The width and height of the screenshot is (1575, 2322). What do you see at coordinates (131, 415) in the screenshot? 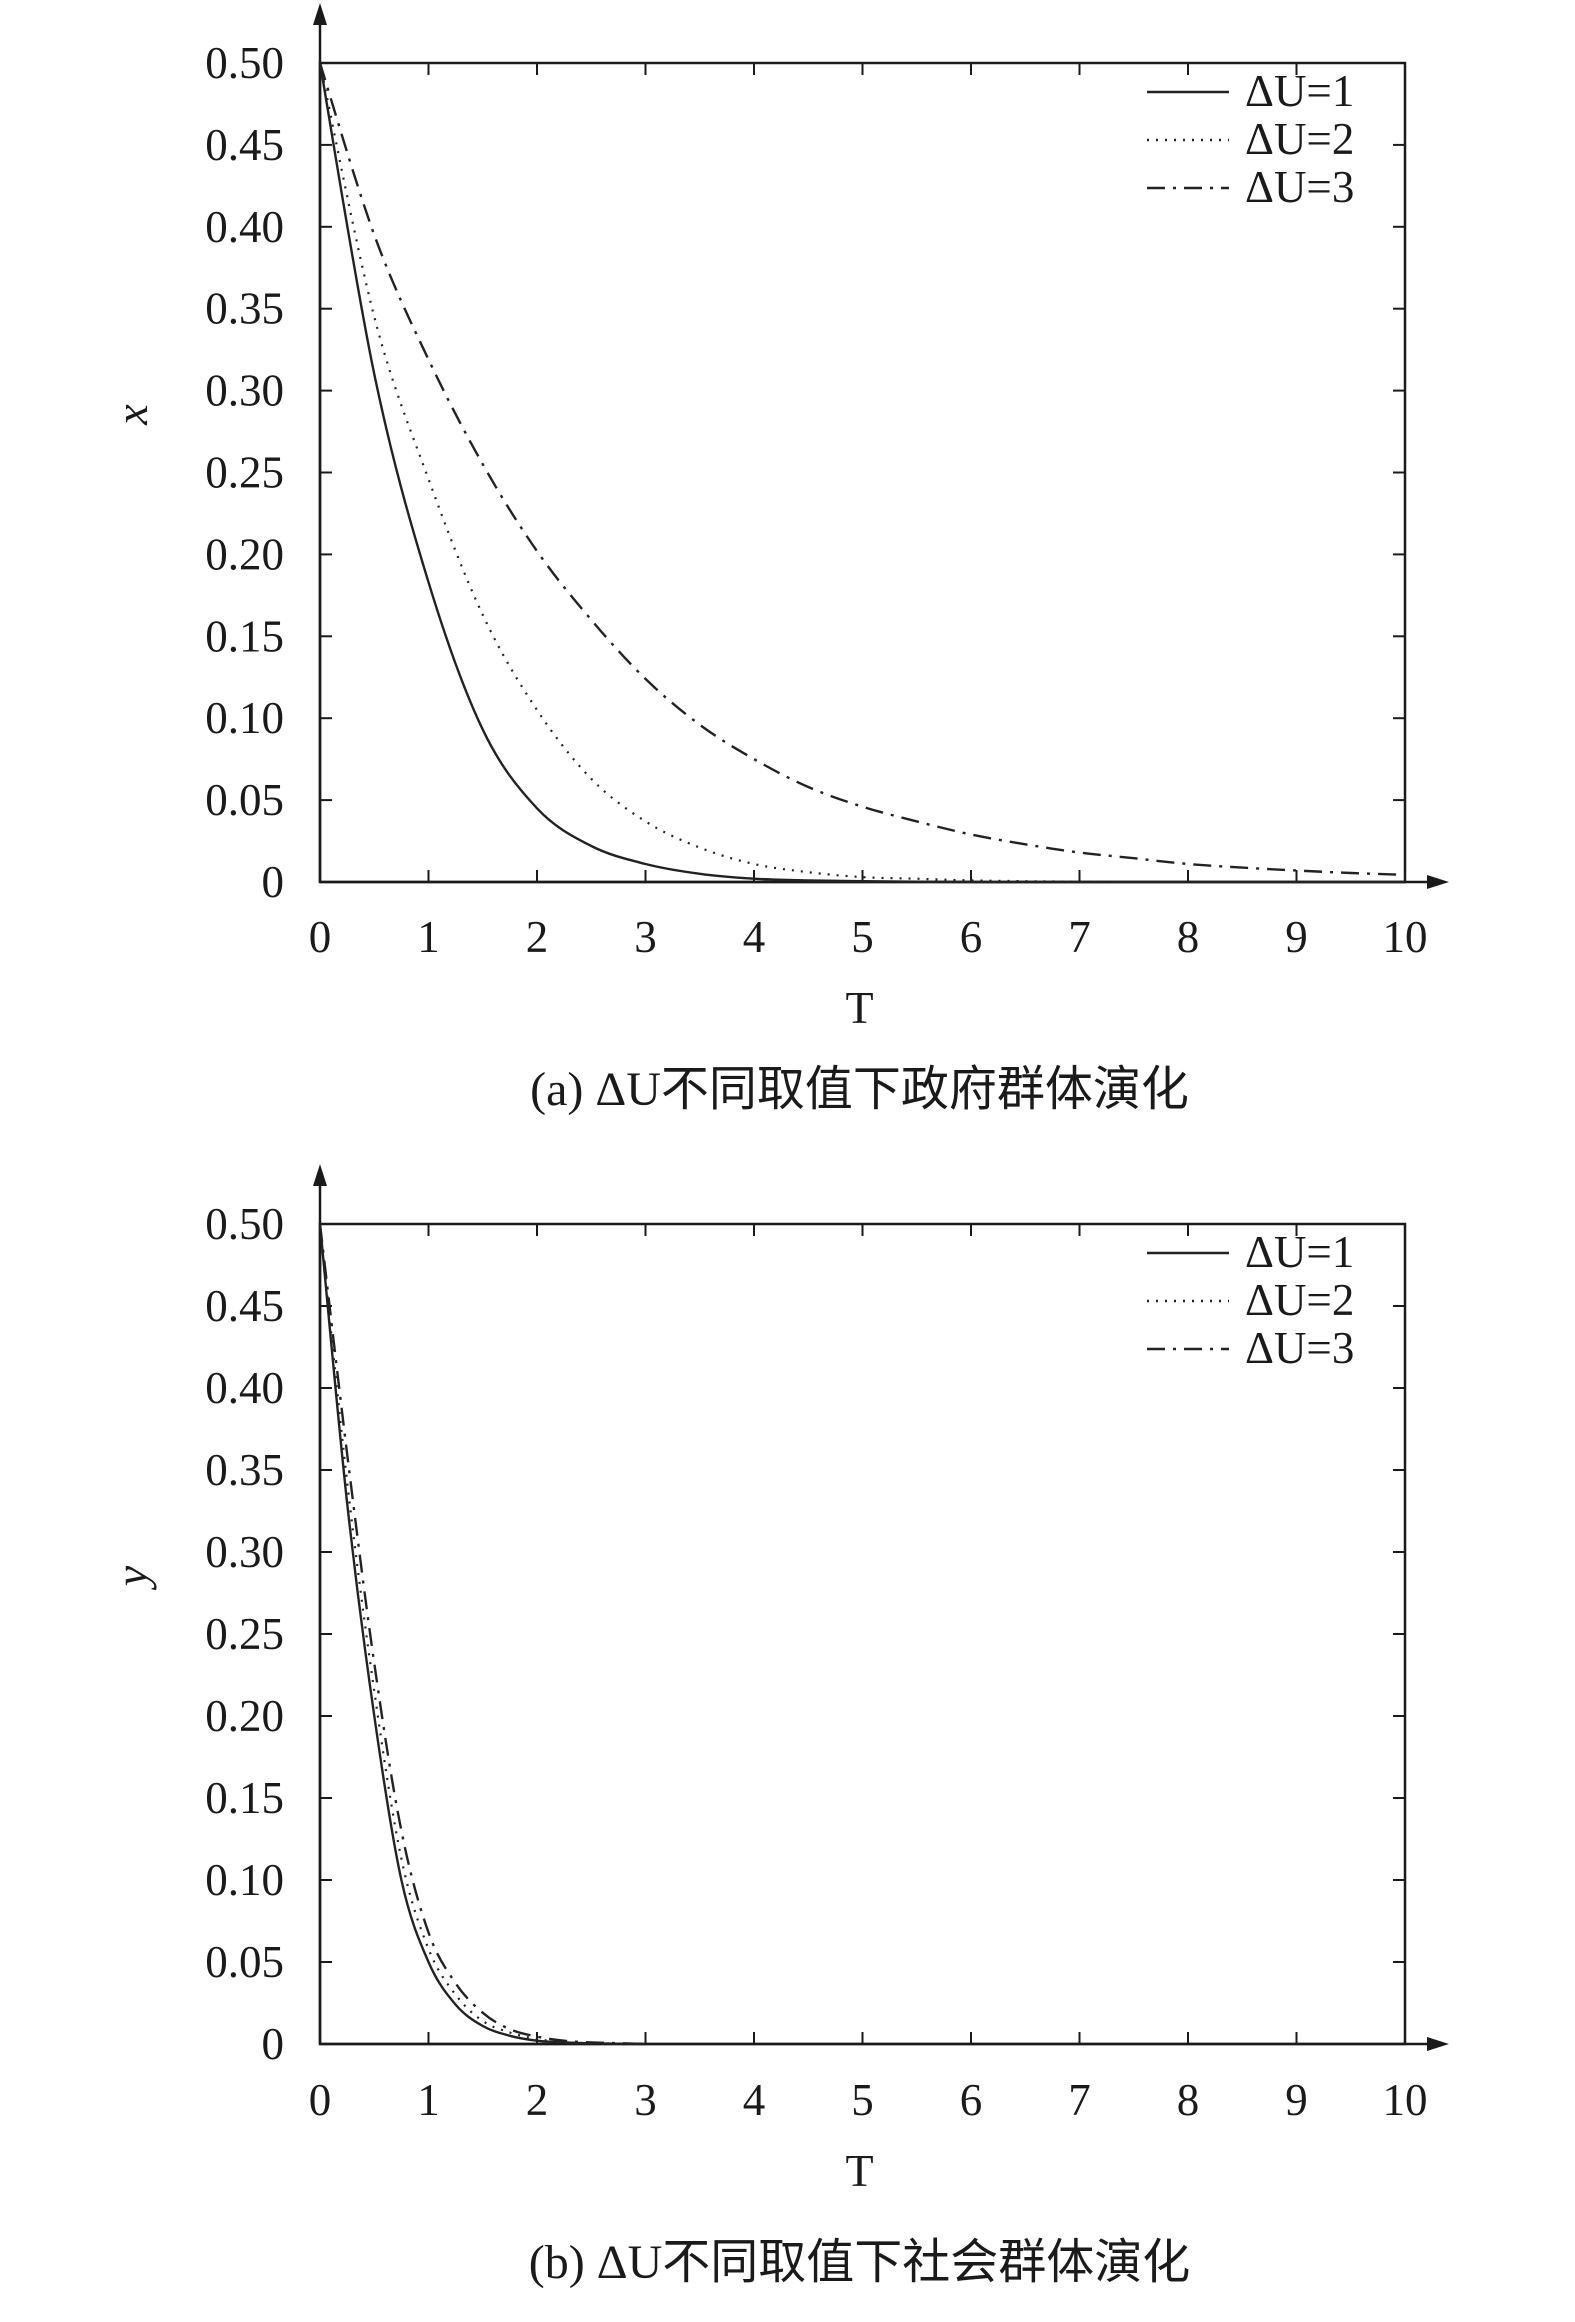
I see `y-axis-label: x` at bounding box center [131, 415].